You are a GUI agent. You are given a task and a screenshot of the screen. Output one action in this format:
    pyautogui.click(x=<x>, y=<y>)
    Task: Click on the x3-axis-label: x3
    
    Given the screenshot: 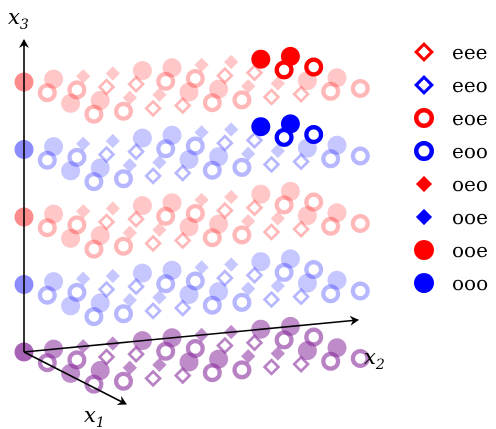 What is the action you would take?
    pyautogui.click(x=18, y=19)
    